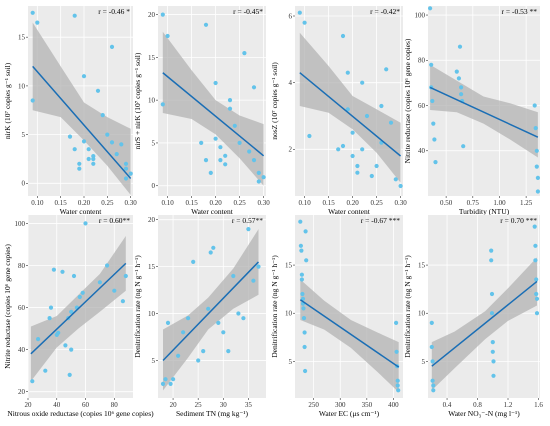 Image resolution: width=550 pixels, height=426 pixels. I want to click on x-axis-label: Sediment TN (mg kg⁻¹), so click(212, 413).